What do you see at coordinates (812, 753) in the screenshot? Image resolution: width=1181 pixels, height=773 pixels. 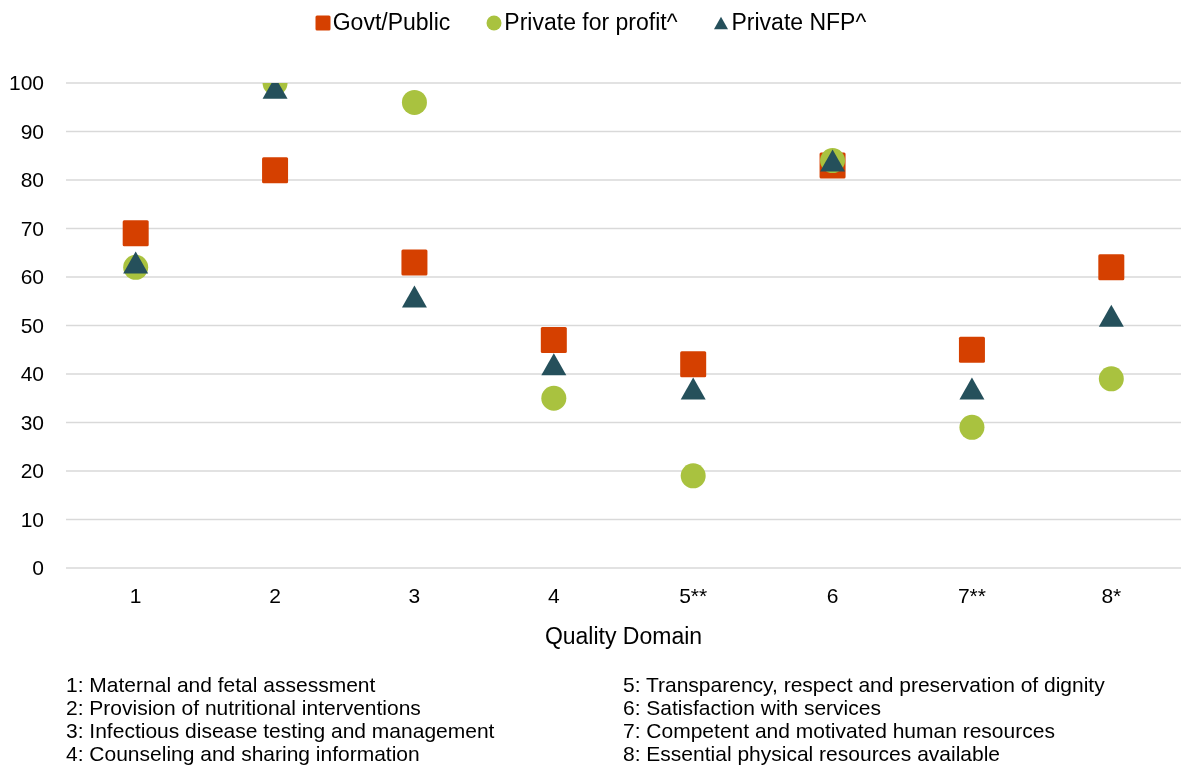 I see `text: 8: Essential physical resources available` at bounding box center [812, 753].